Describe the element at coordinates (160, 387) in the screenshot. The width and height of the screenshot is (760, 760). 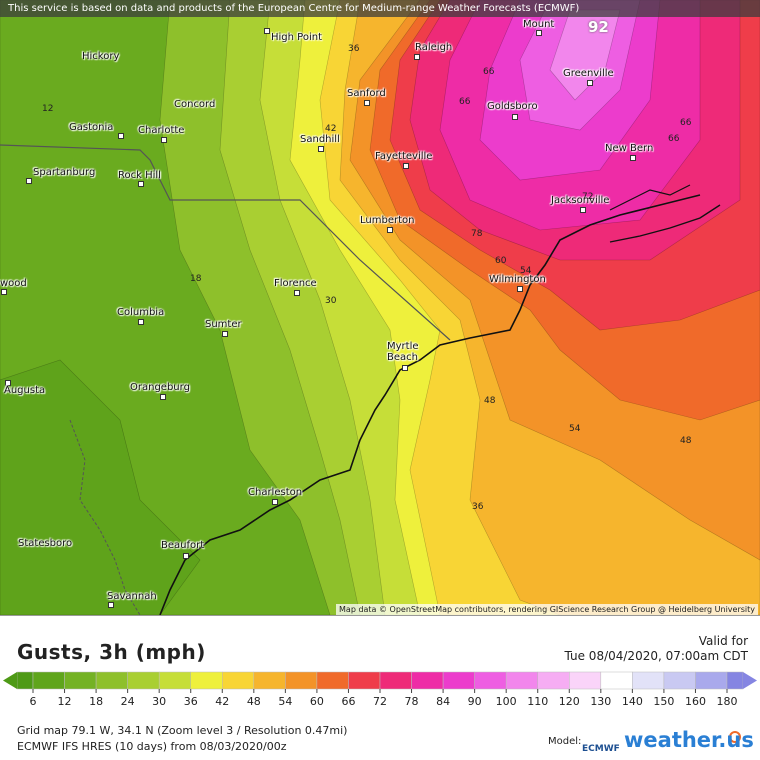
I see `city-label: Orangeburg` at that location.